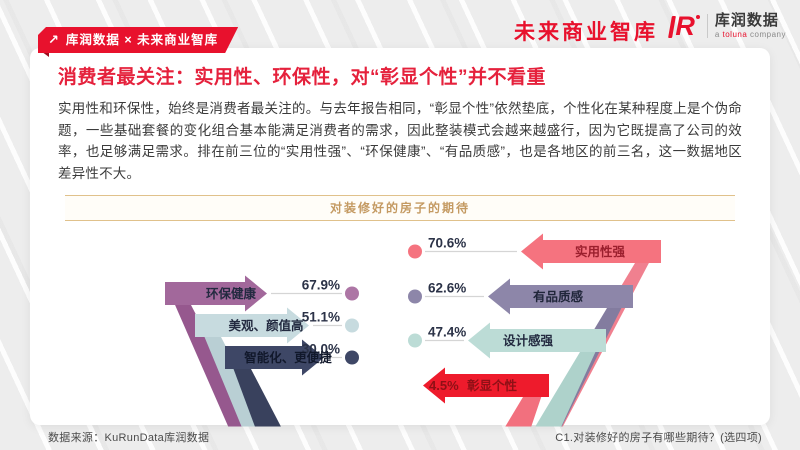 This screenshot has width=800, height=450. Describe the element at coordinates (447, 332) in the screenshot. I see `value-label: 47.4%` at that location.